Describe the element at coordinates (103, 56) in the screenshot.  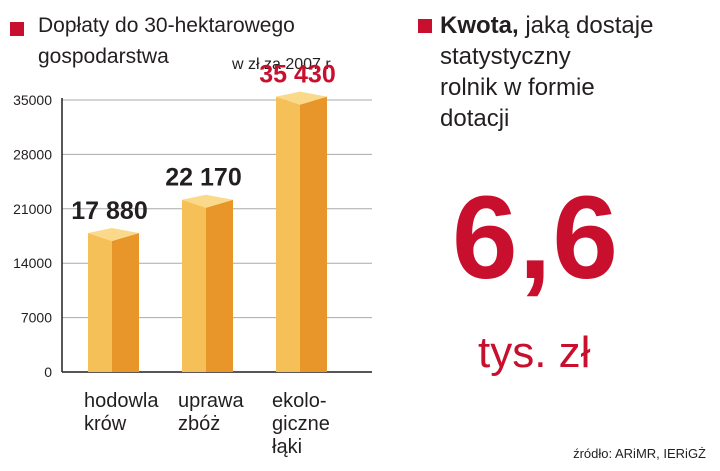
I see `chart-title-line2: gospodarstwa` at that location.